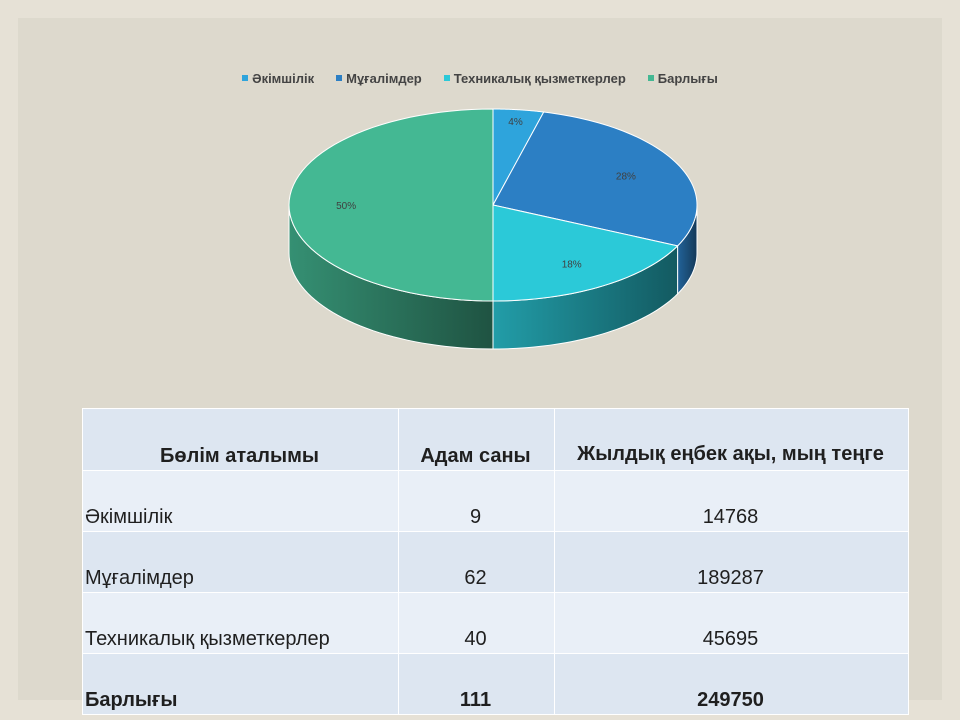 The image size is (960, 720). I want to click on table-total-row: Барлығы 111 249750, so click(495, 684).